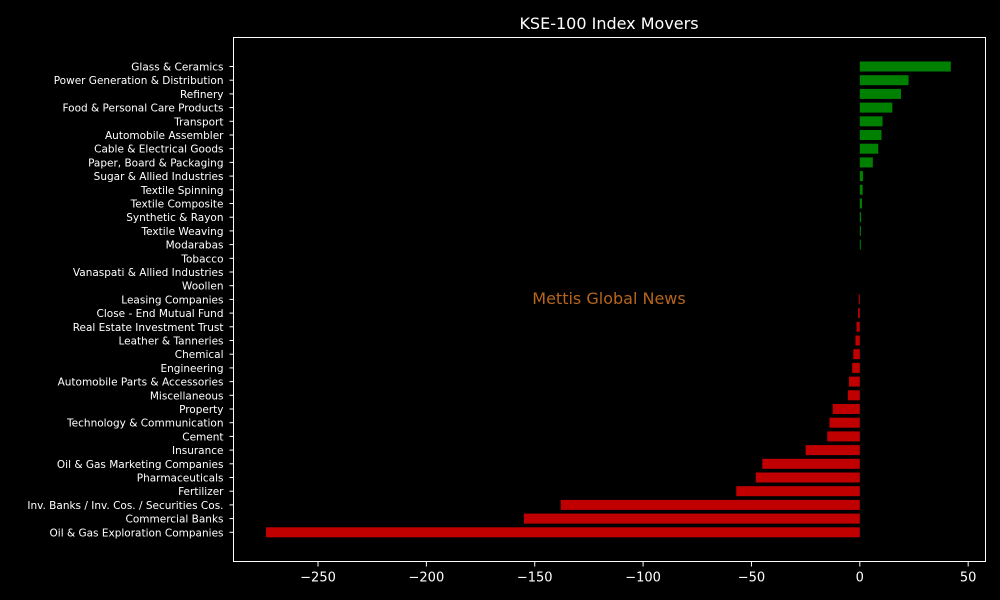 This screenshot has height=600, width=1000. What do you see at coordinates (643, 578) in the screenshot?
I see `x-tick-label: −100` at bounding box center [643, 578].